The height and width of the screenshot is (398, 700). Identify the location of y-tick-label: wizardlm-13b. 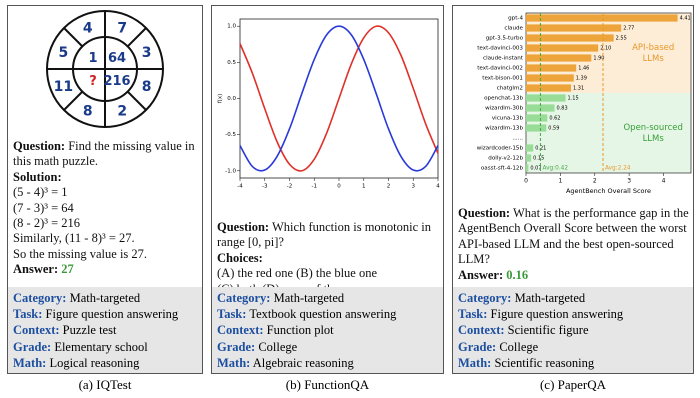
(504, 129).